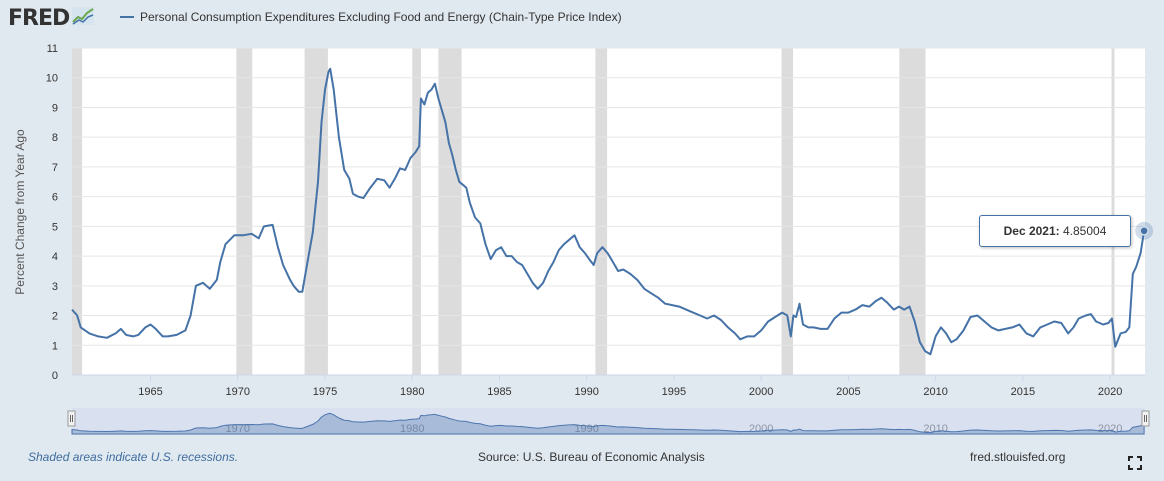 The width and height of the screenshot is (1164, 481). Describe the element at coordinates (586, 392) in the screenshot. I see `x-tick-label: 1990` at that location.